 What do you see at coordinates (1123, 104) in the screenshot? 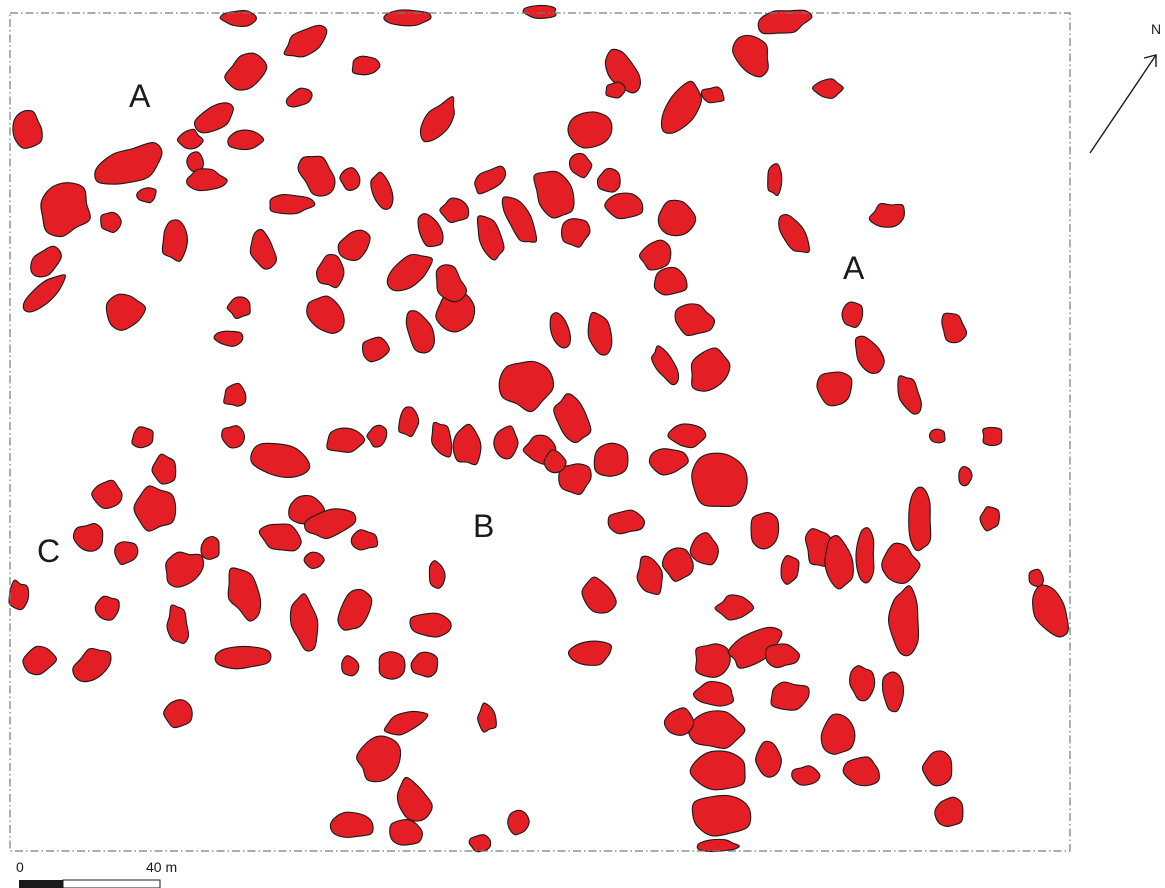
I see `north-arrow-icon` at bounding box center [1123, 104].